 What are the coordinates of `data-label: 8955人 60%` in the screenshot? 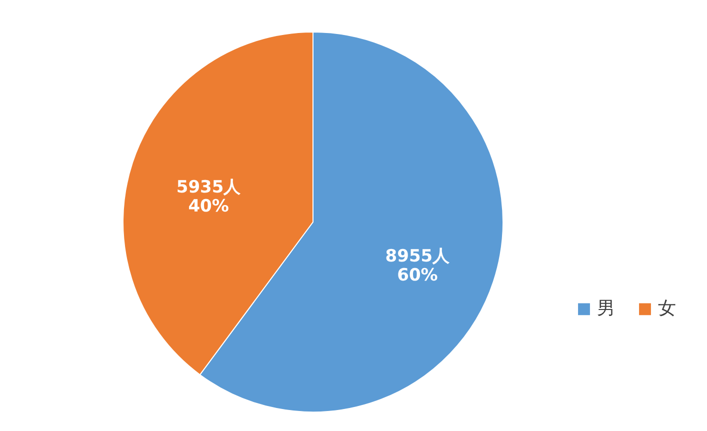 It's located at (418, 266).